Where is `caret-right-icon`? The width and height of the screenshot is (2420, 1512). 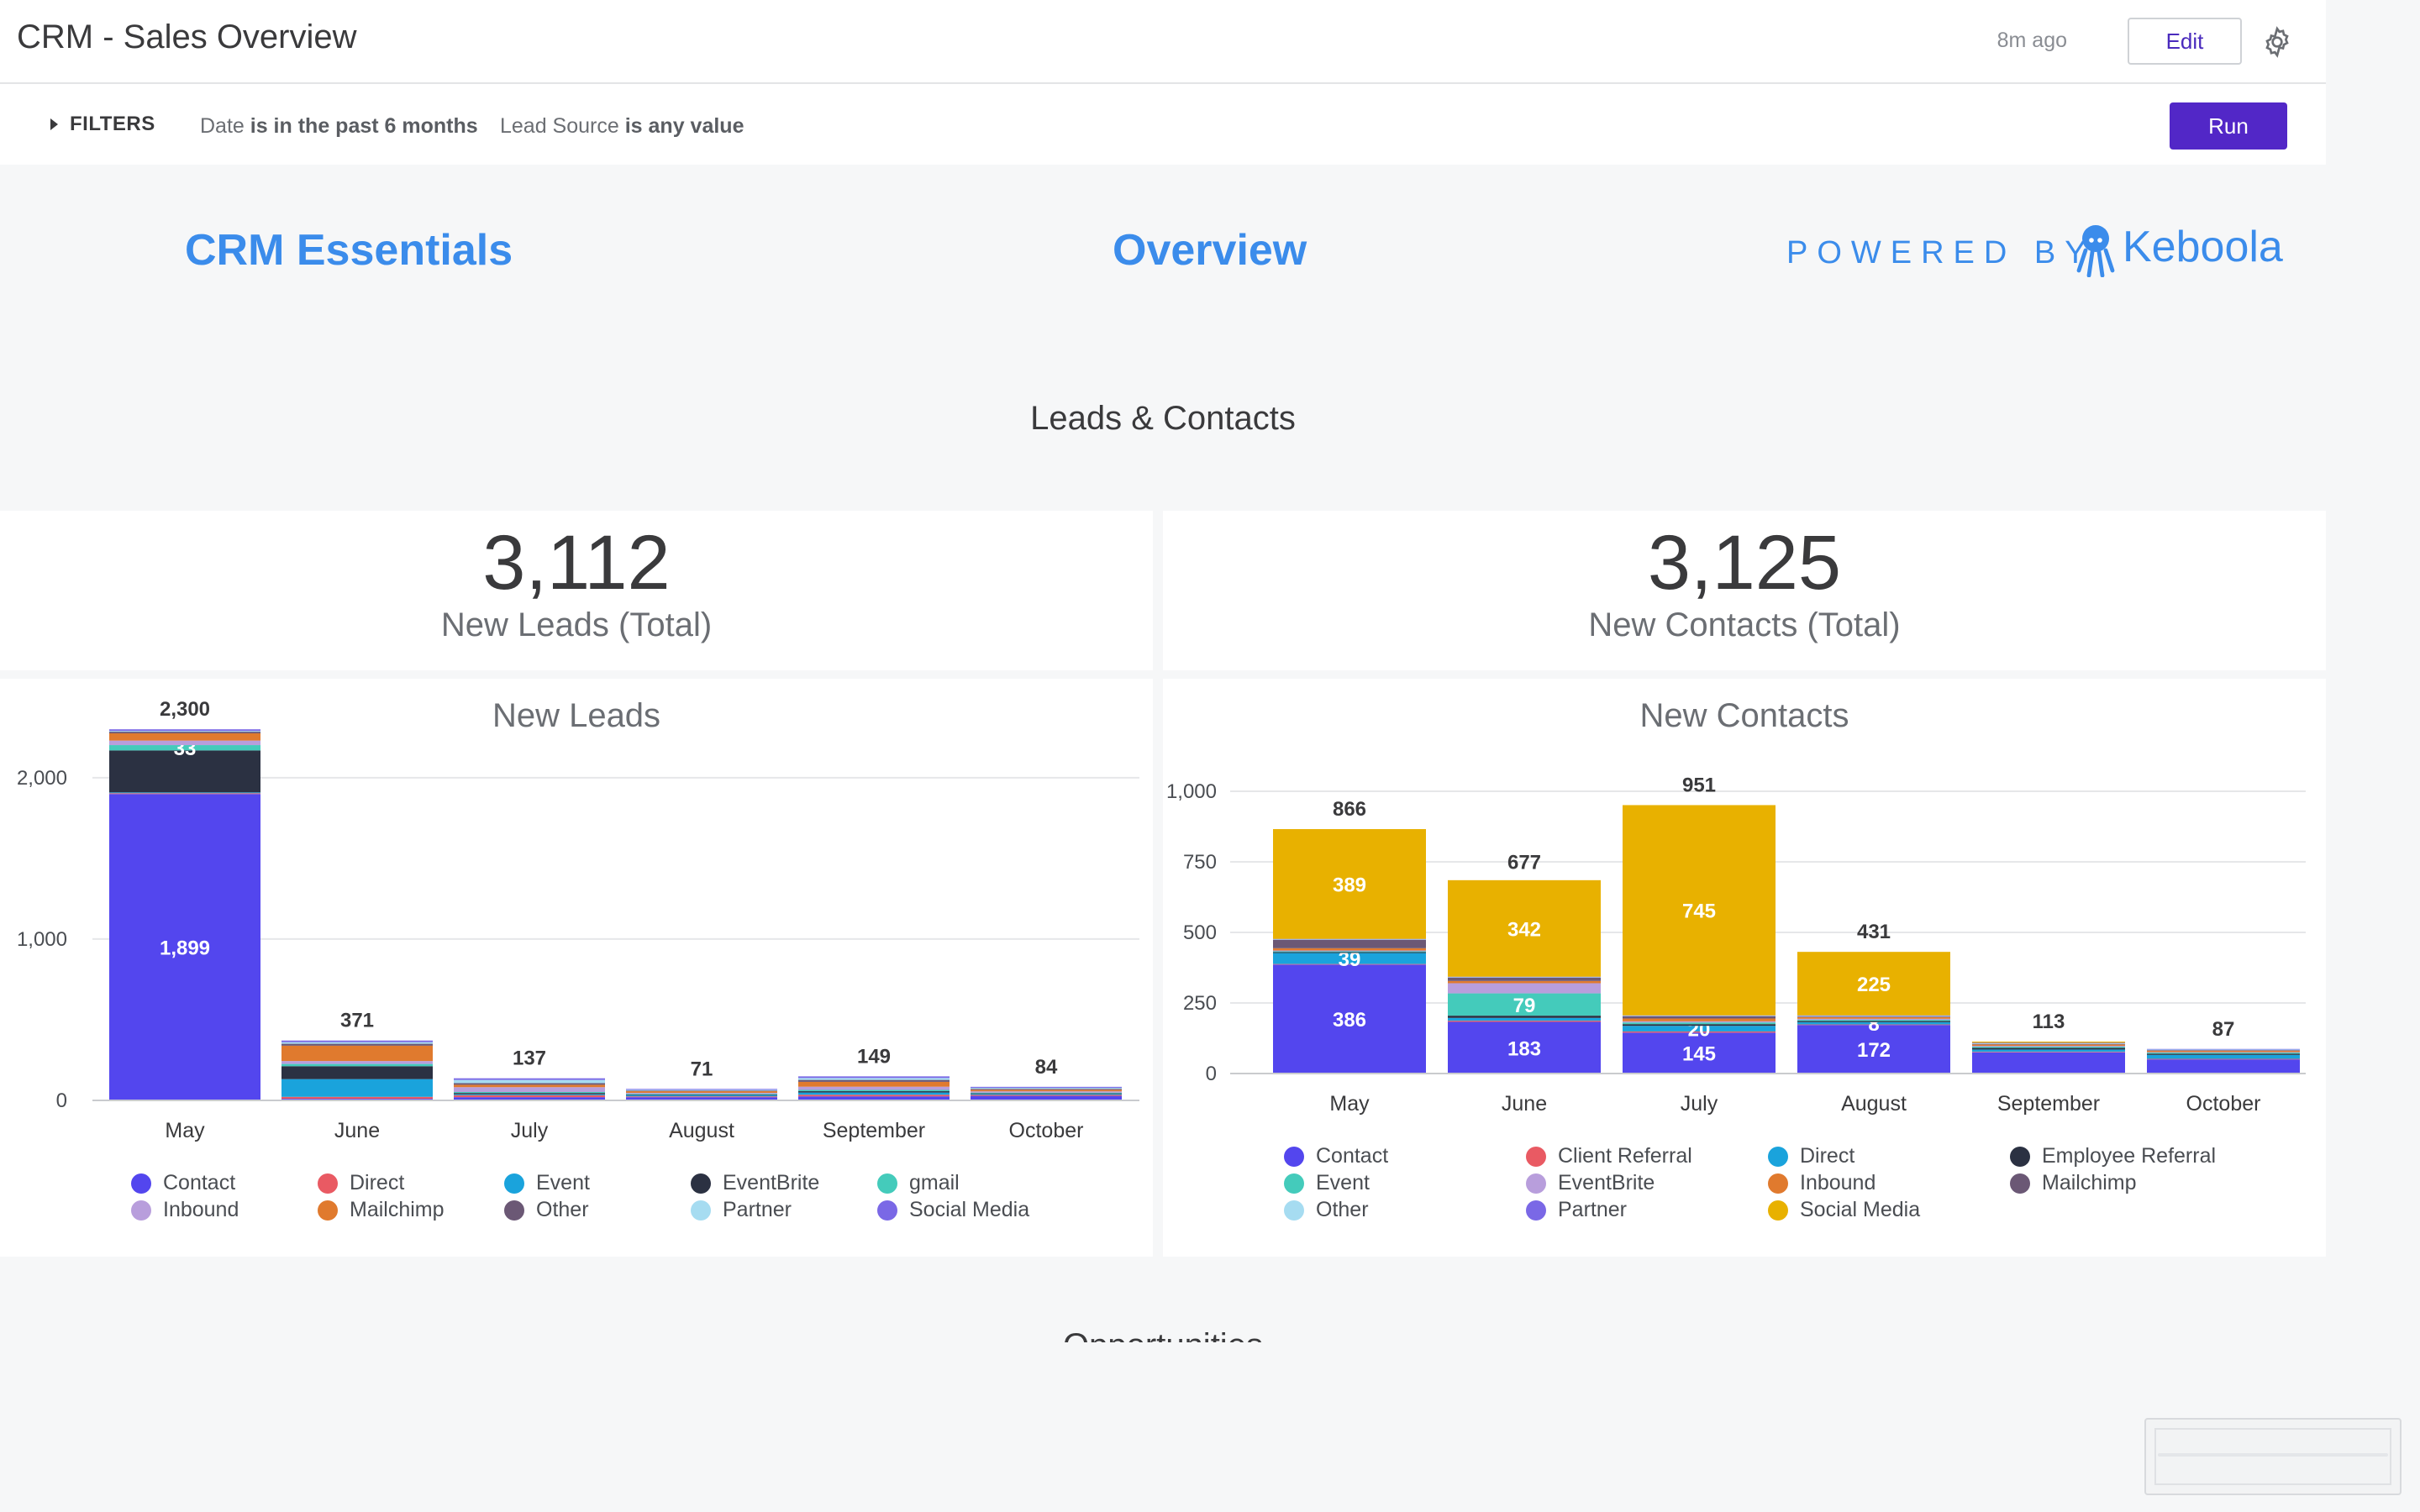
caret-right-icon is located at coordinates (54, 124).